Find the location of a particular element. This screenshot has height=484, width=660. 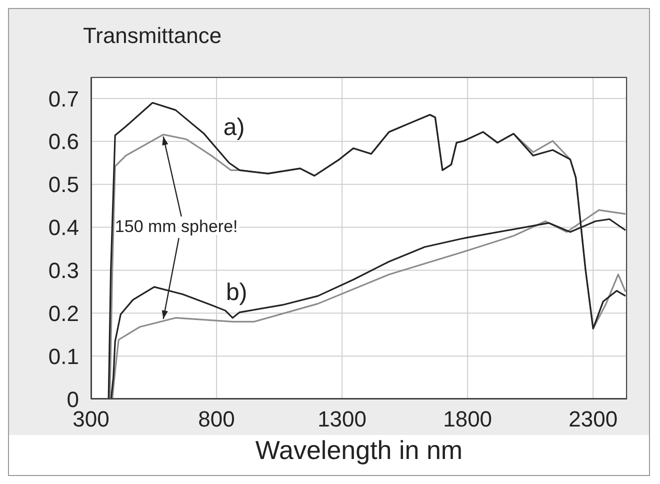

y-tick-label: 0.5 is located at coordinates (63, 185).